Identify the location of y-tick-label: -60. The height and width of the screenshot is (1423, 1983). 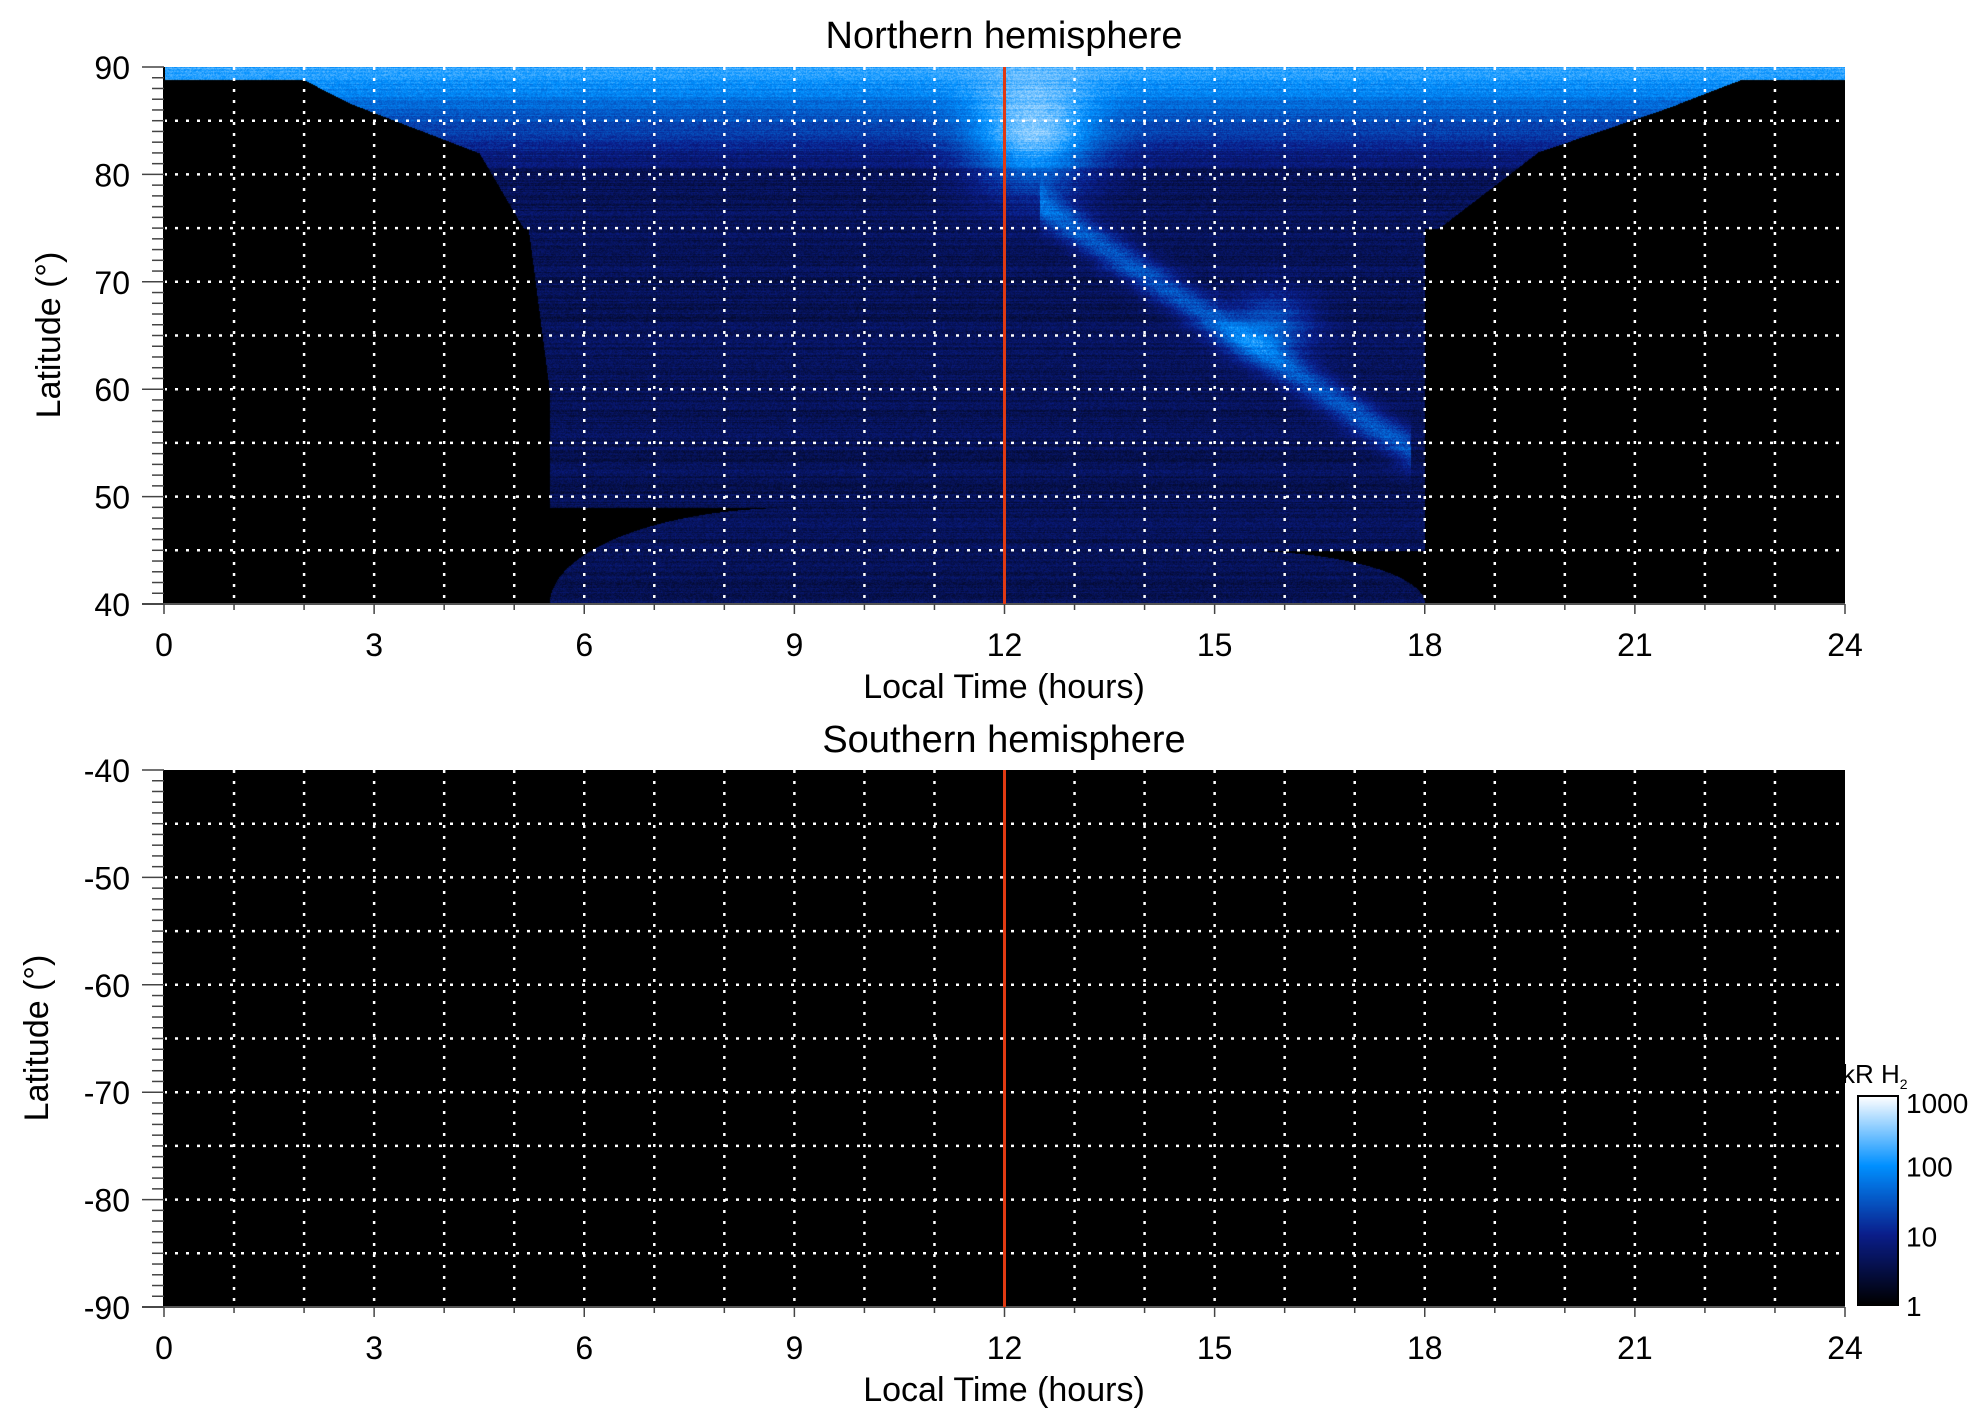
(107, 986).